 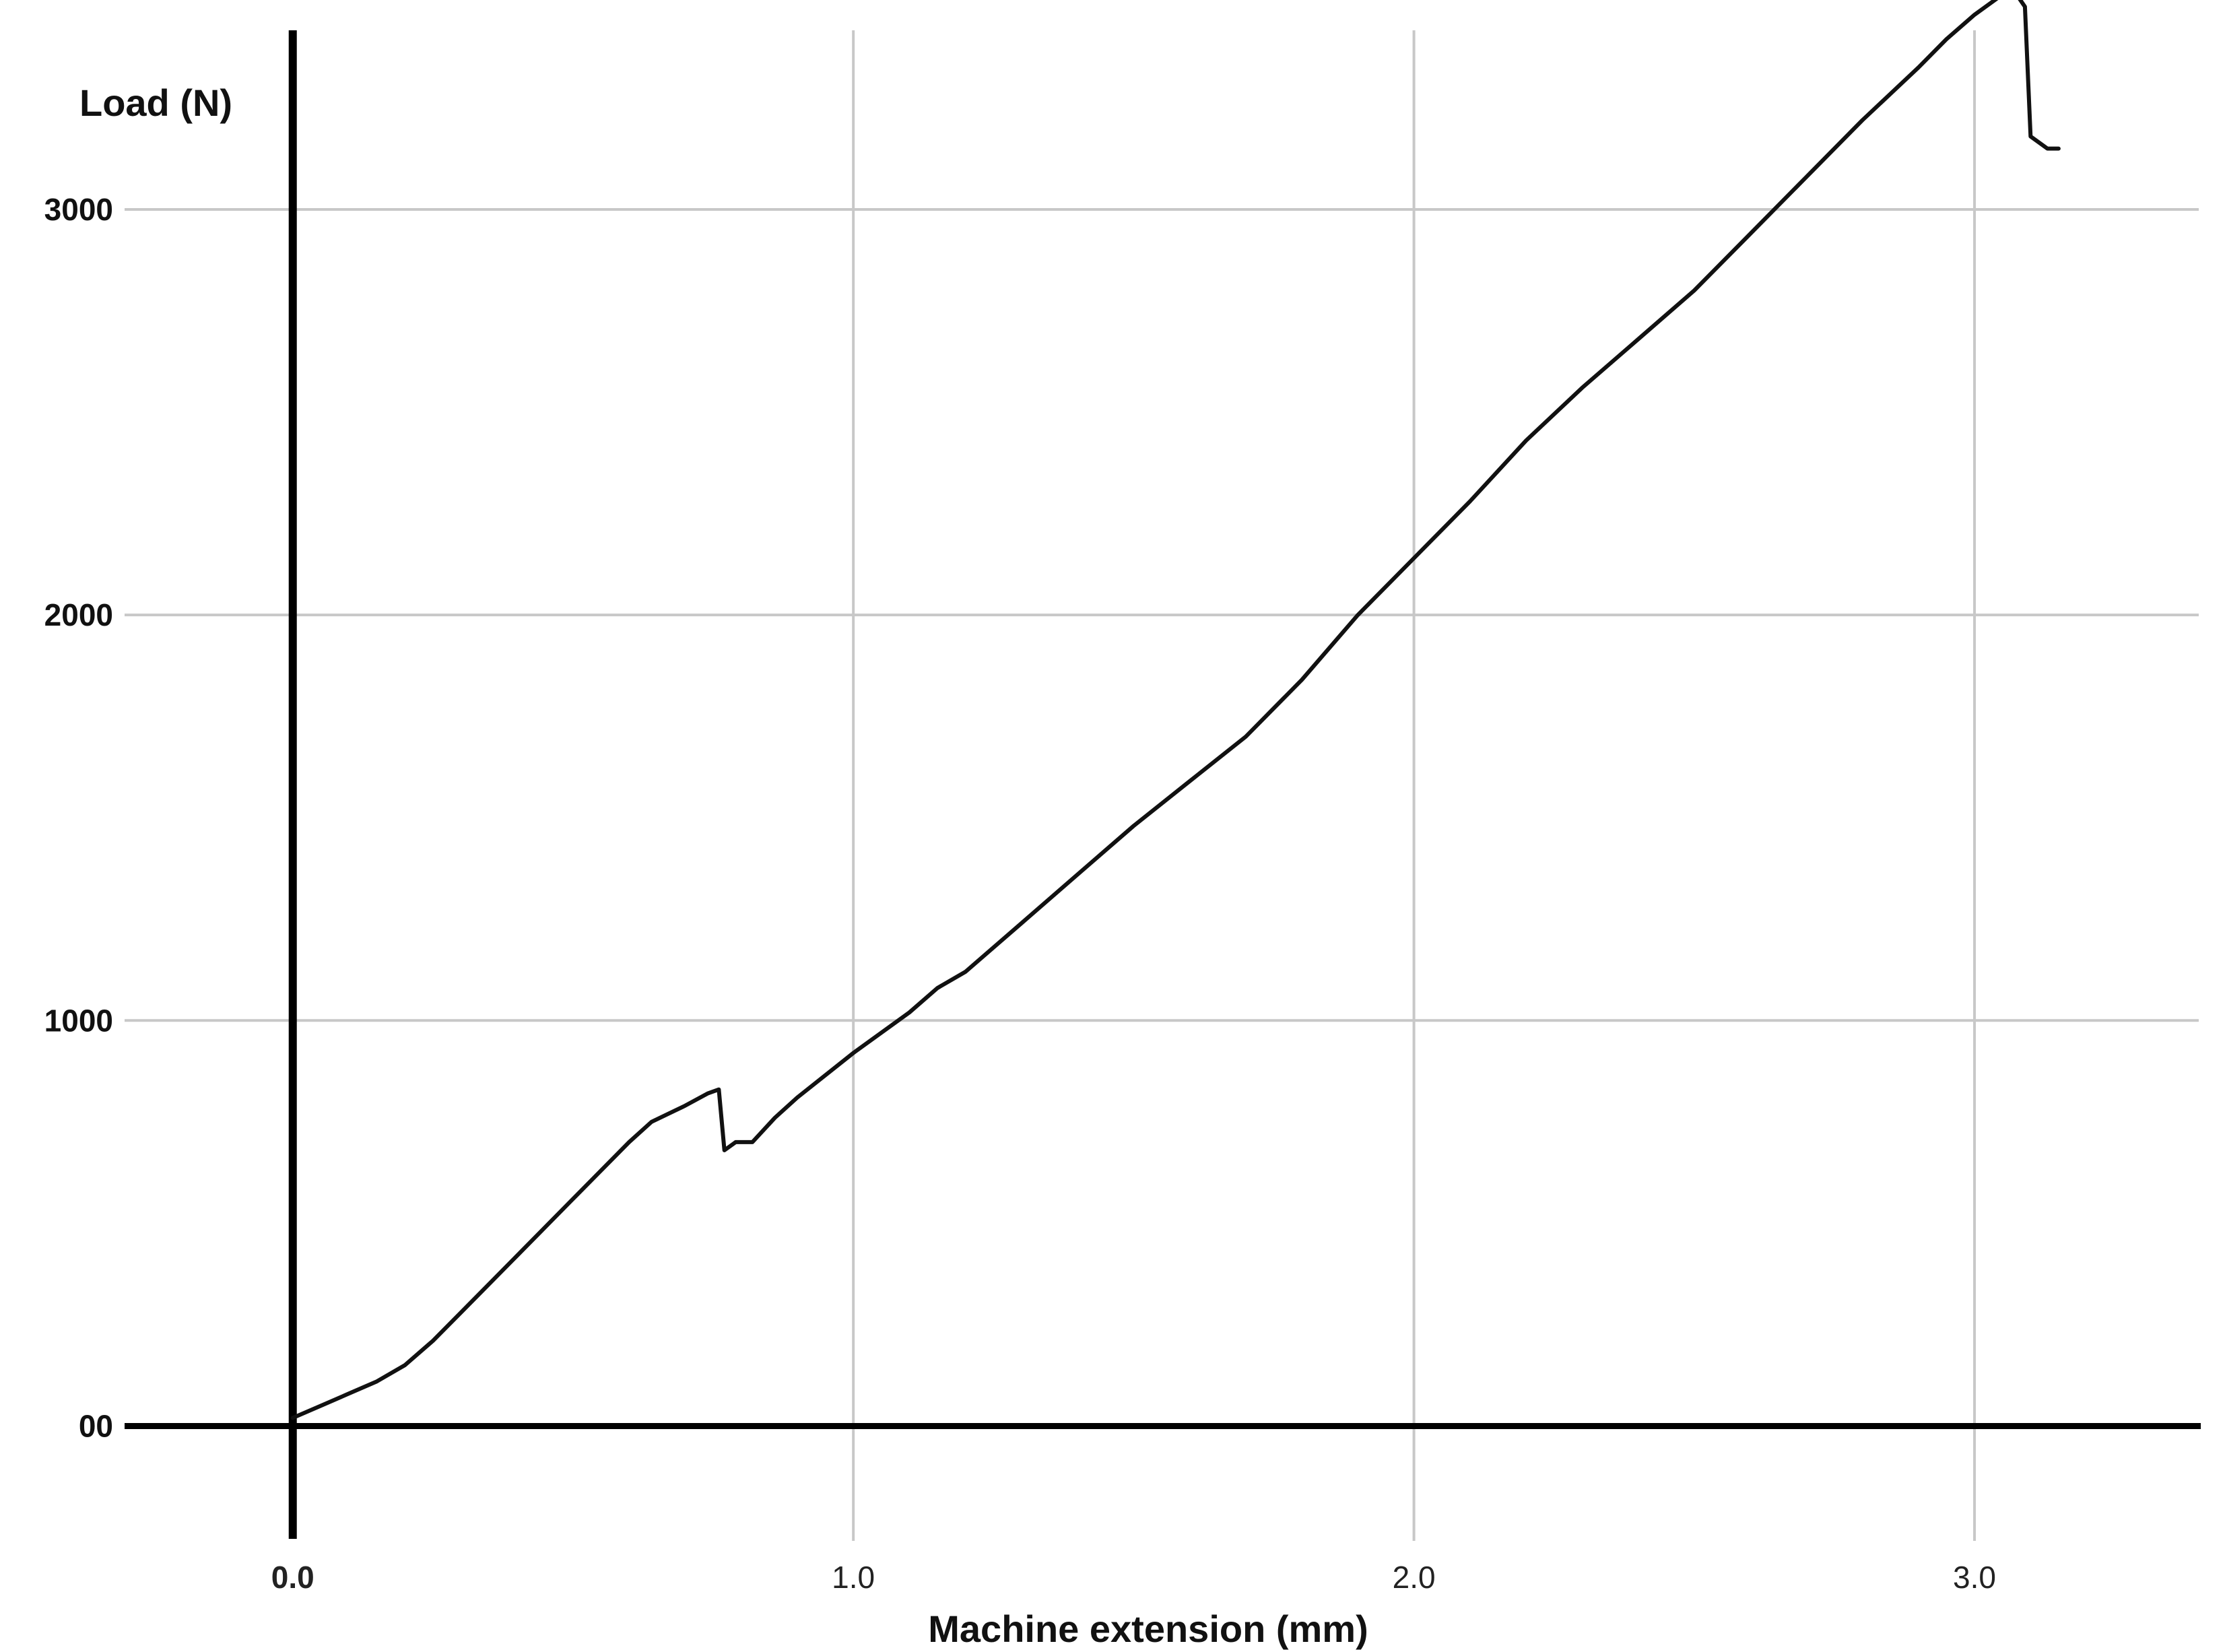 I want to click on x-tick-label: 3.0, so click(x=1974, y=1577).